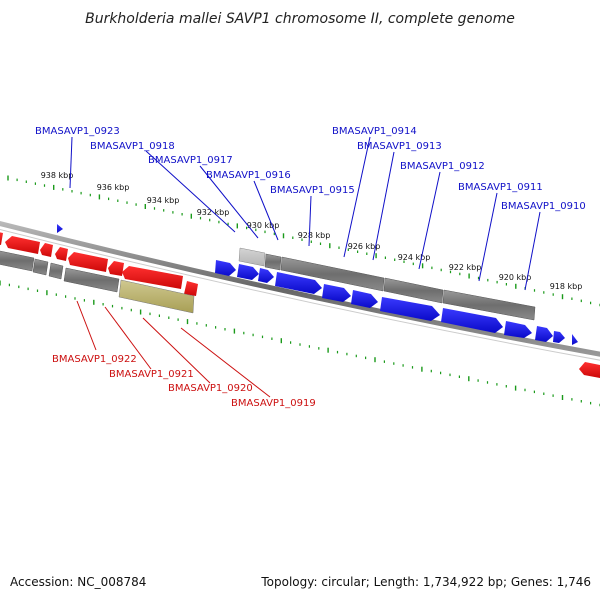  I want to click on gene-label: BMASAVP1_0916, so click(248, 175).